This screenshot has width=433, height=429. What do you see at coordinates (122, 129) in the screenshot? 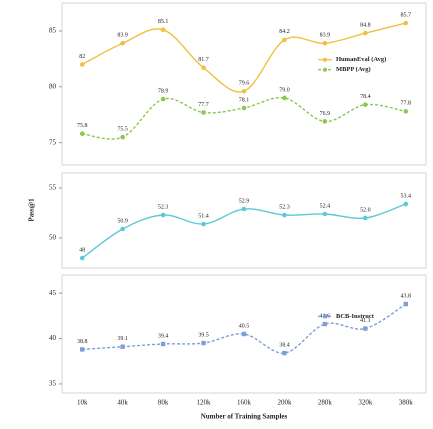
I see `value-label: 75.5` at bounding box center [122, 129].